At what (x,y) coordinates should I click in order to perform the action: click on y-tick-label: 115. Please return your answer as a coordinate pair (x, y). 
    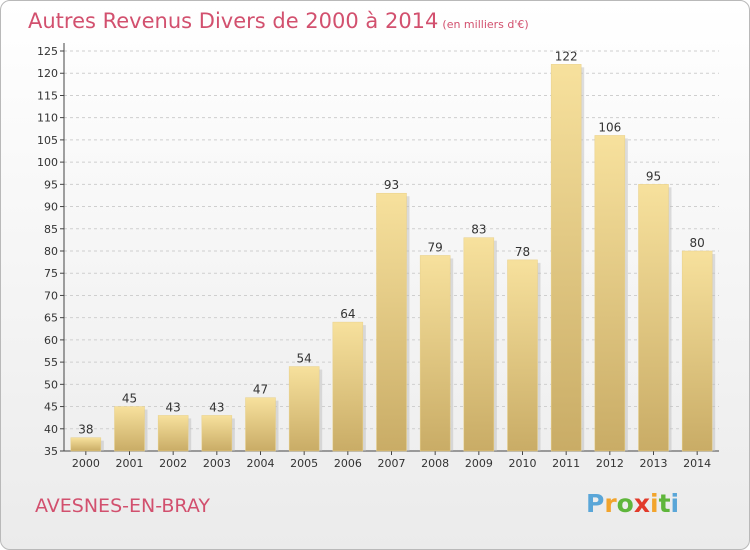
    Looking at the image, I should click on (47, 95).